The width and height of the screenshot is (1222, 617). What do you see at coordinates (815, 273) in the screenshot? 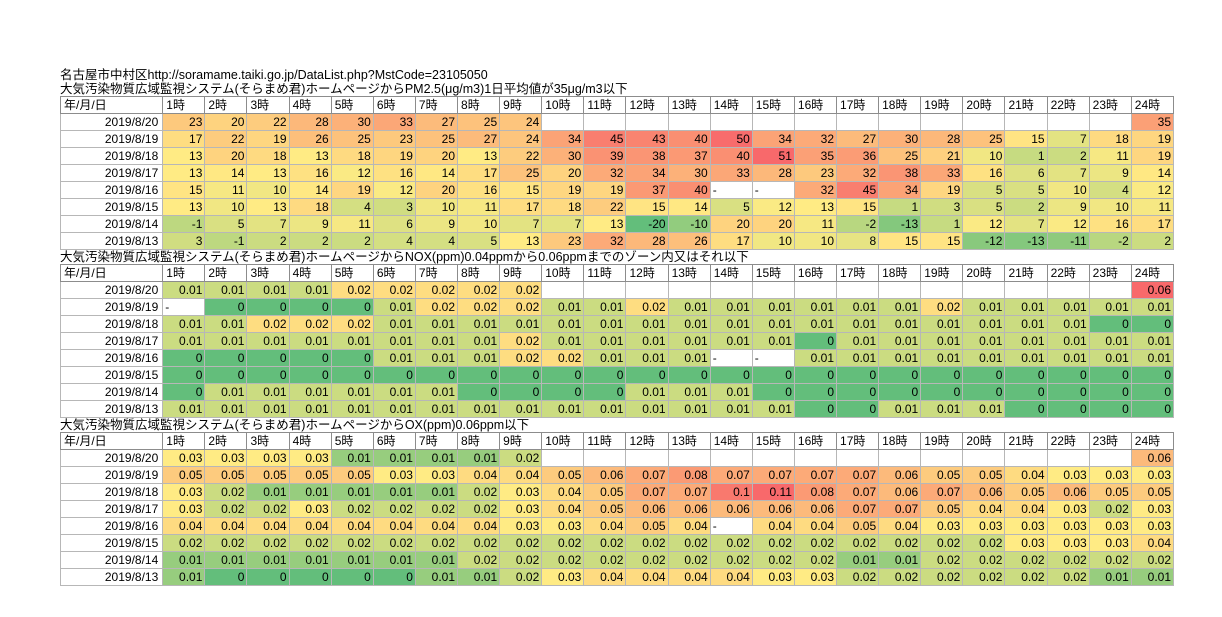
I see `hour-column-header: 16時` at bounding box center [815, 273].